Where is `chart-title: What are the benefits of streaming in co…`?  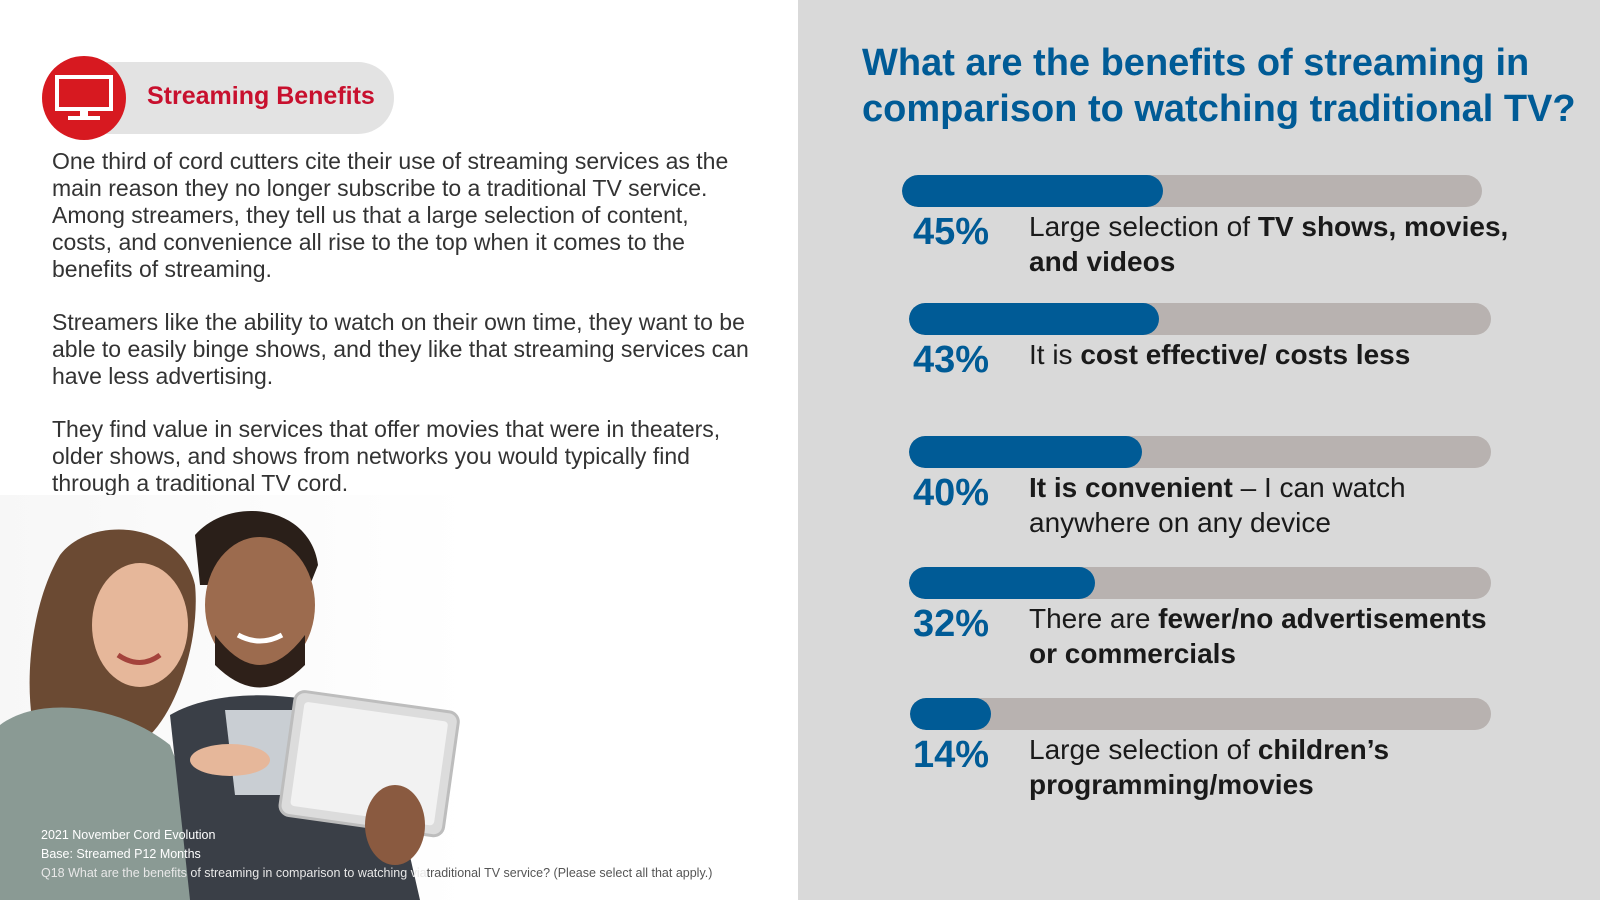 chart-title: What are the benefits of streaming in co… is located at coordinates (1219, 86).